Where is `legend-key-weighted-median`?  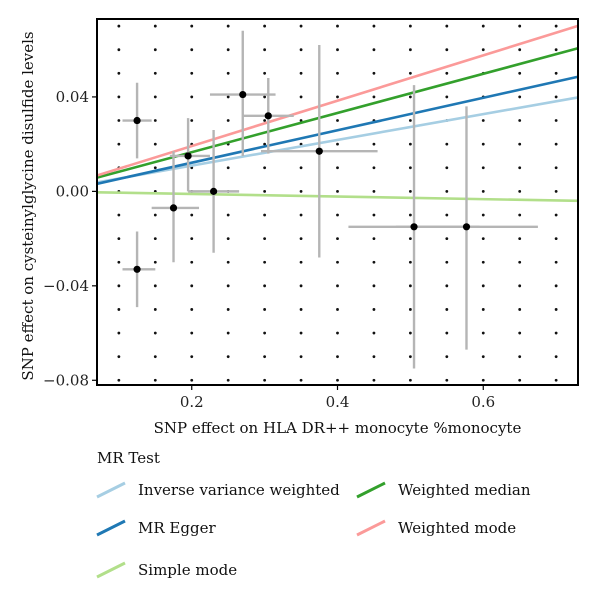
legend-key-weighted-median is located at coordinates (371, 490).